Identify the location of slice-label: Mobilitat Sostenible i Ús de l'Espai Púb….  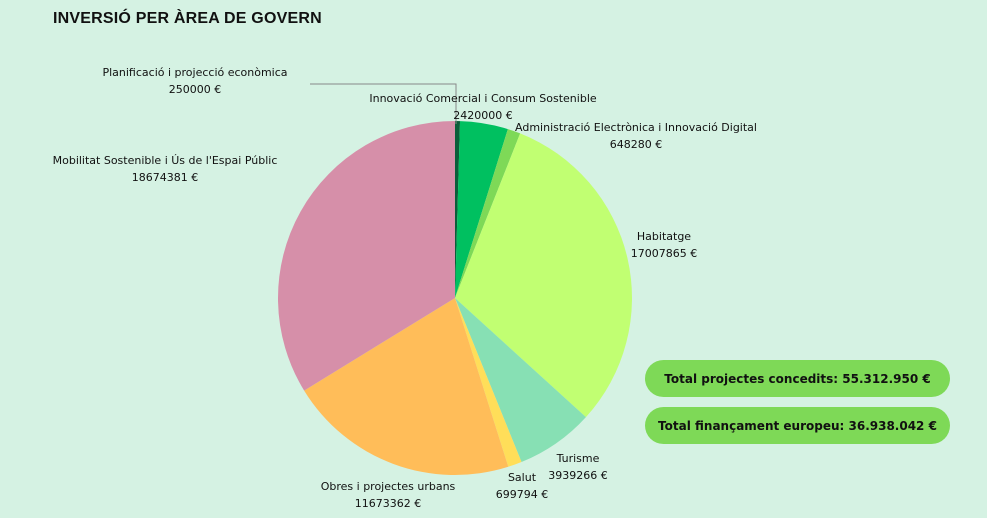
(165, 160).